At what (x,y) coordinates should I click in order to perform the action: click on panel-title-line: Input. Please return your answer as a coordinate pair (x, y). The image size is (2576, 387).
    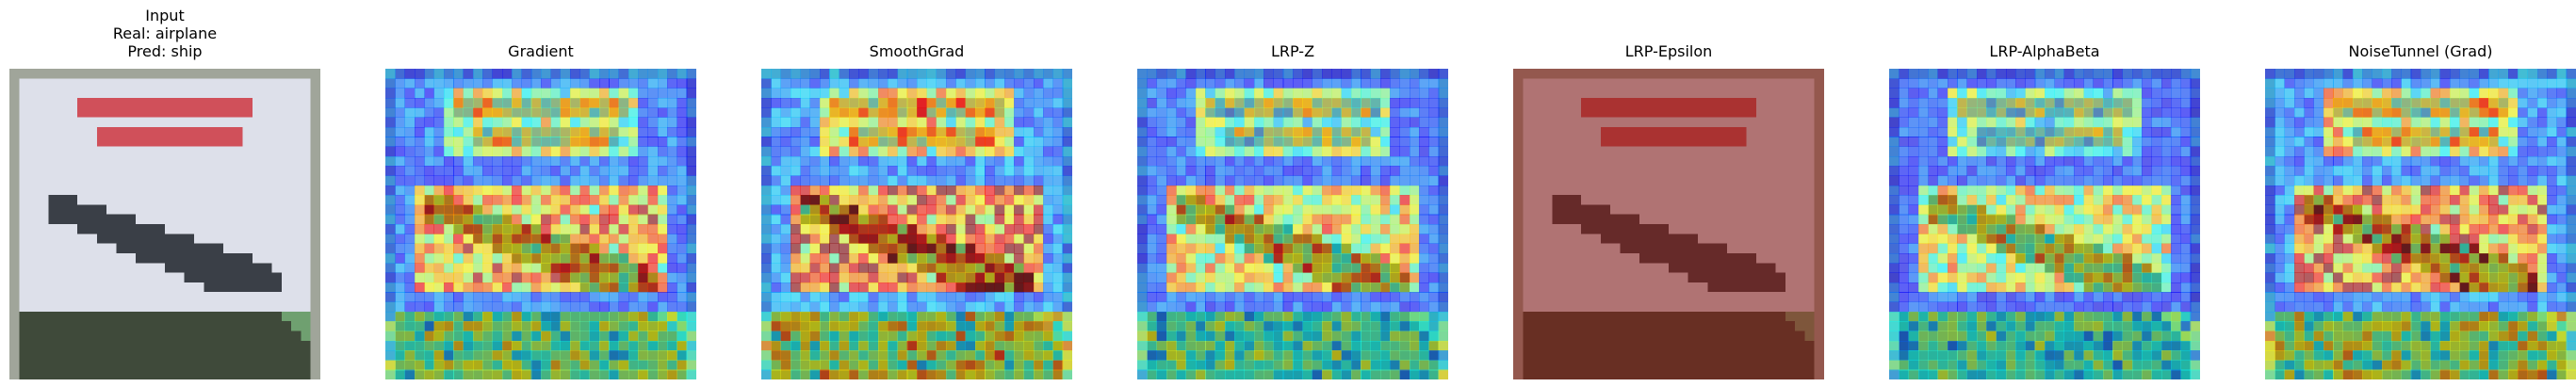
    Looking at the image, I should click on (165, 16).